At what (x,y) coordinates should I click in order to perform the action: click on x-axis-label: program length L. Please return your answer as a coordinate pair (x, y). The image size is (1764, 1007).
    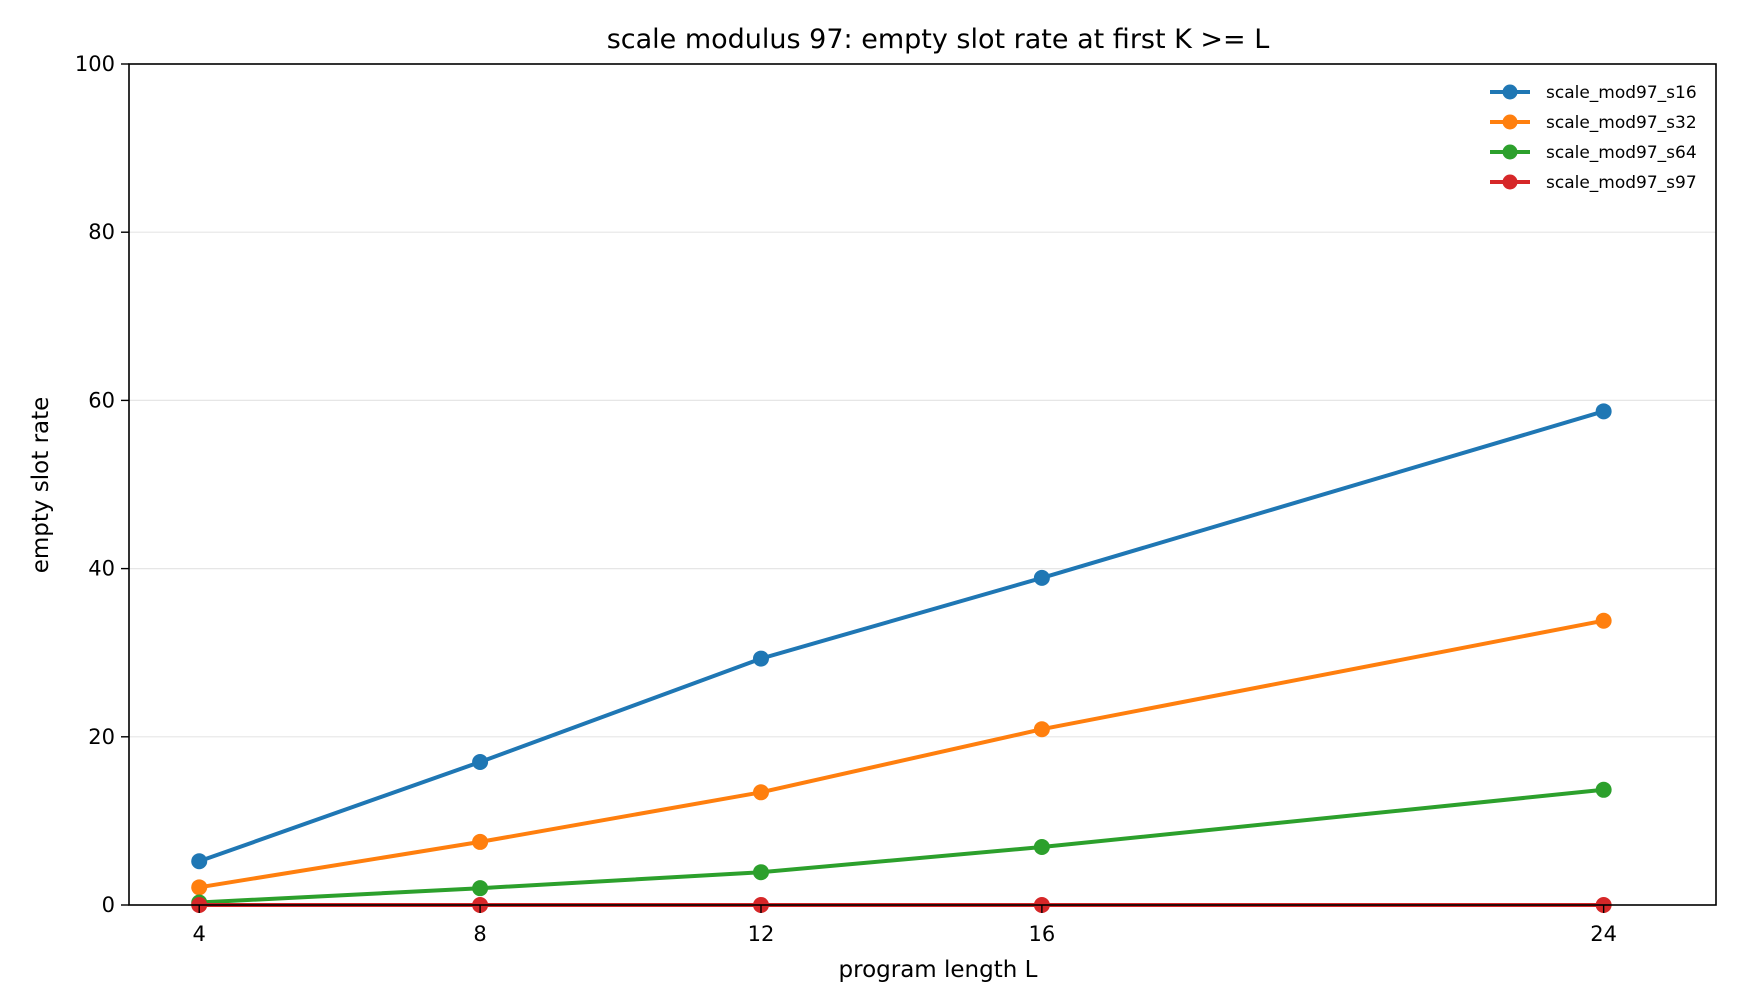
    Looking at the image, I should click on (938, 970).